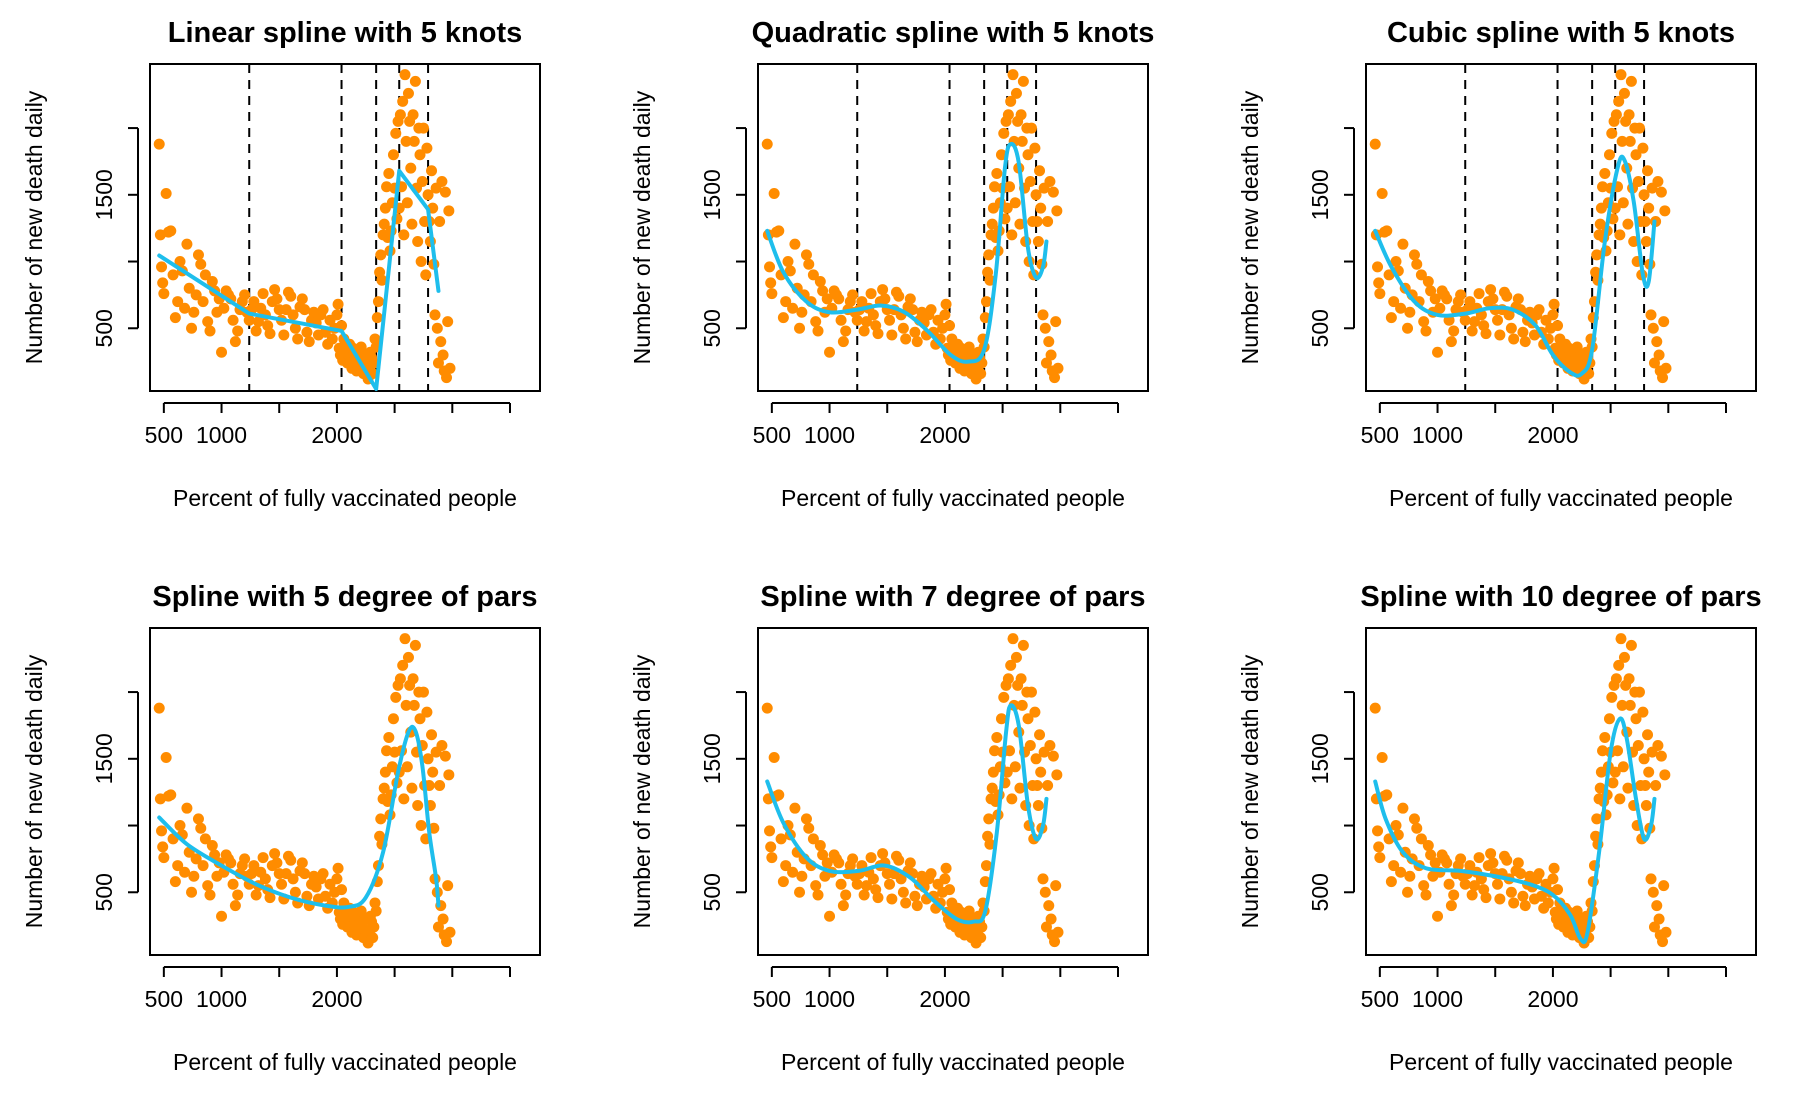  I want to click on x-tick-label: 2000, so click(1552, 999).